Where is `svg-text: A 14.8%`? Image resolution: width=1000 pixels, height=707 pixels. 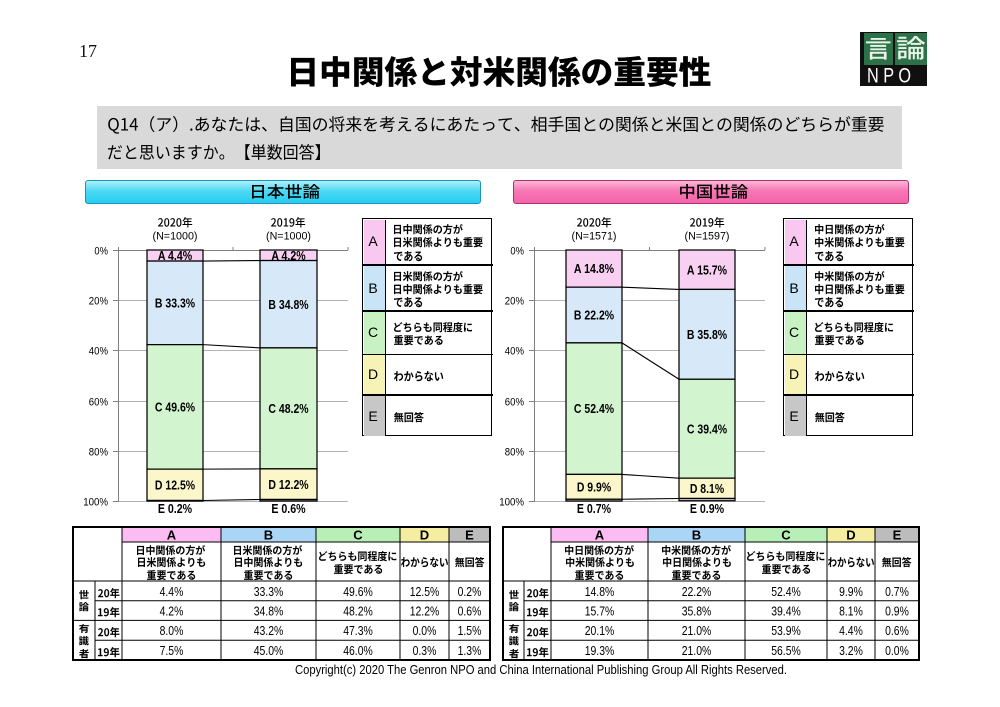 svg-text: A 14.8% is located at coordinates (594, 269).